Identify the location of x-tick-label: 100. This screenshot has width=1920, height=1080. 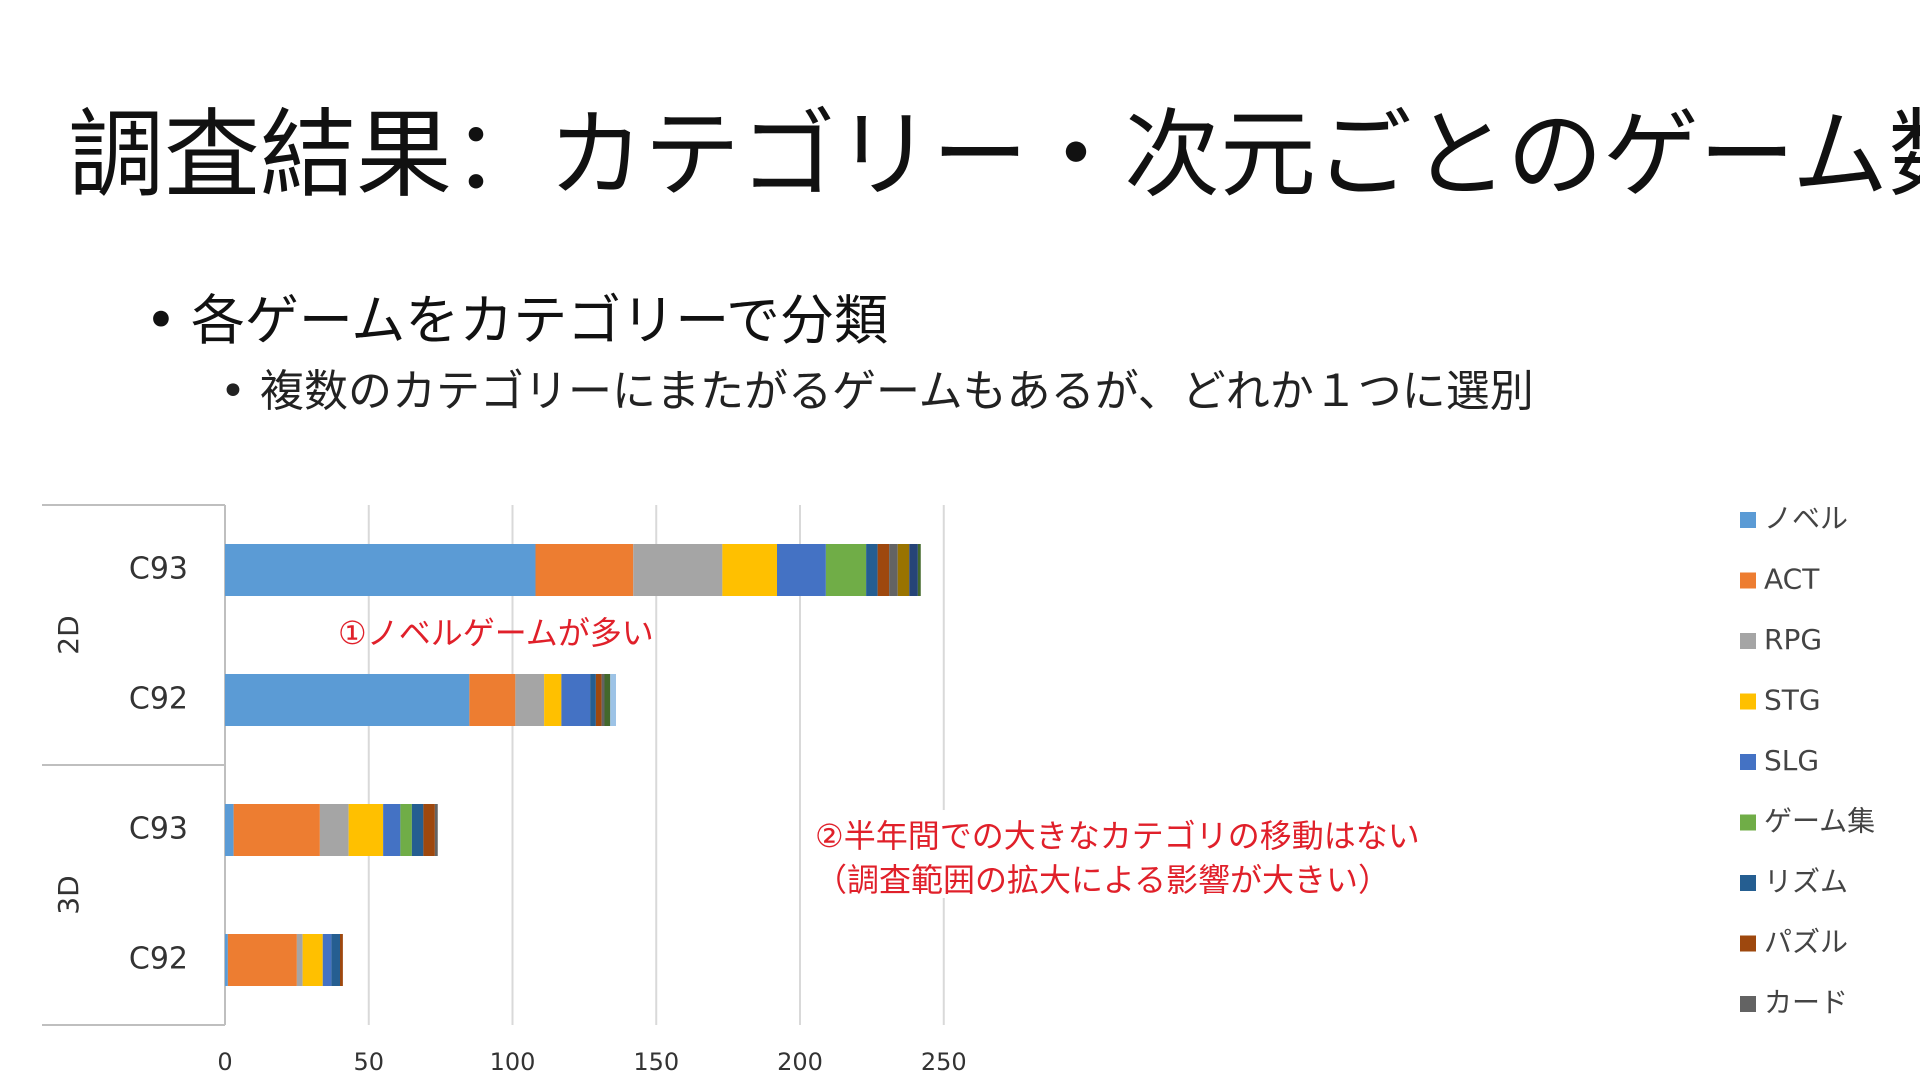
(513, 1062).